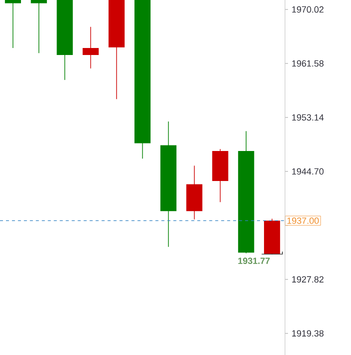 The height and width of the screenshot is (355, 351). Describe the element at coordinates (308, 117) in the screenshot. I see `y-tick-label: 1953.14` at that location.